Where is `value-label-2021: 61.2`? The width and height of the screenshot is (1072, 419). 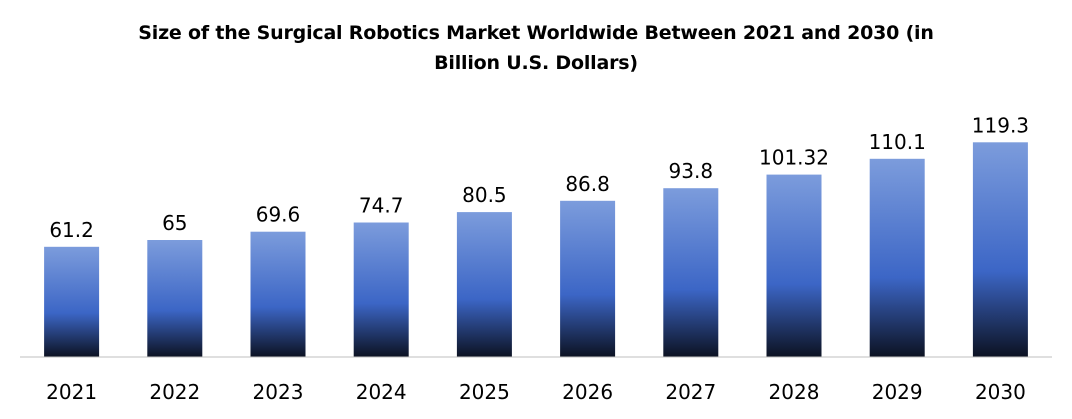
value-label-2021: 61.2 is located at coordinates (71, 230).